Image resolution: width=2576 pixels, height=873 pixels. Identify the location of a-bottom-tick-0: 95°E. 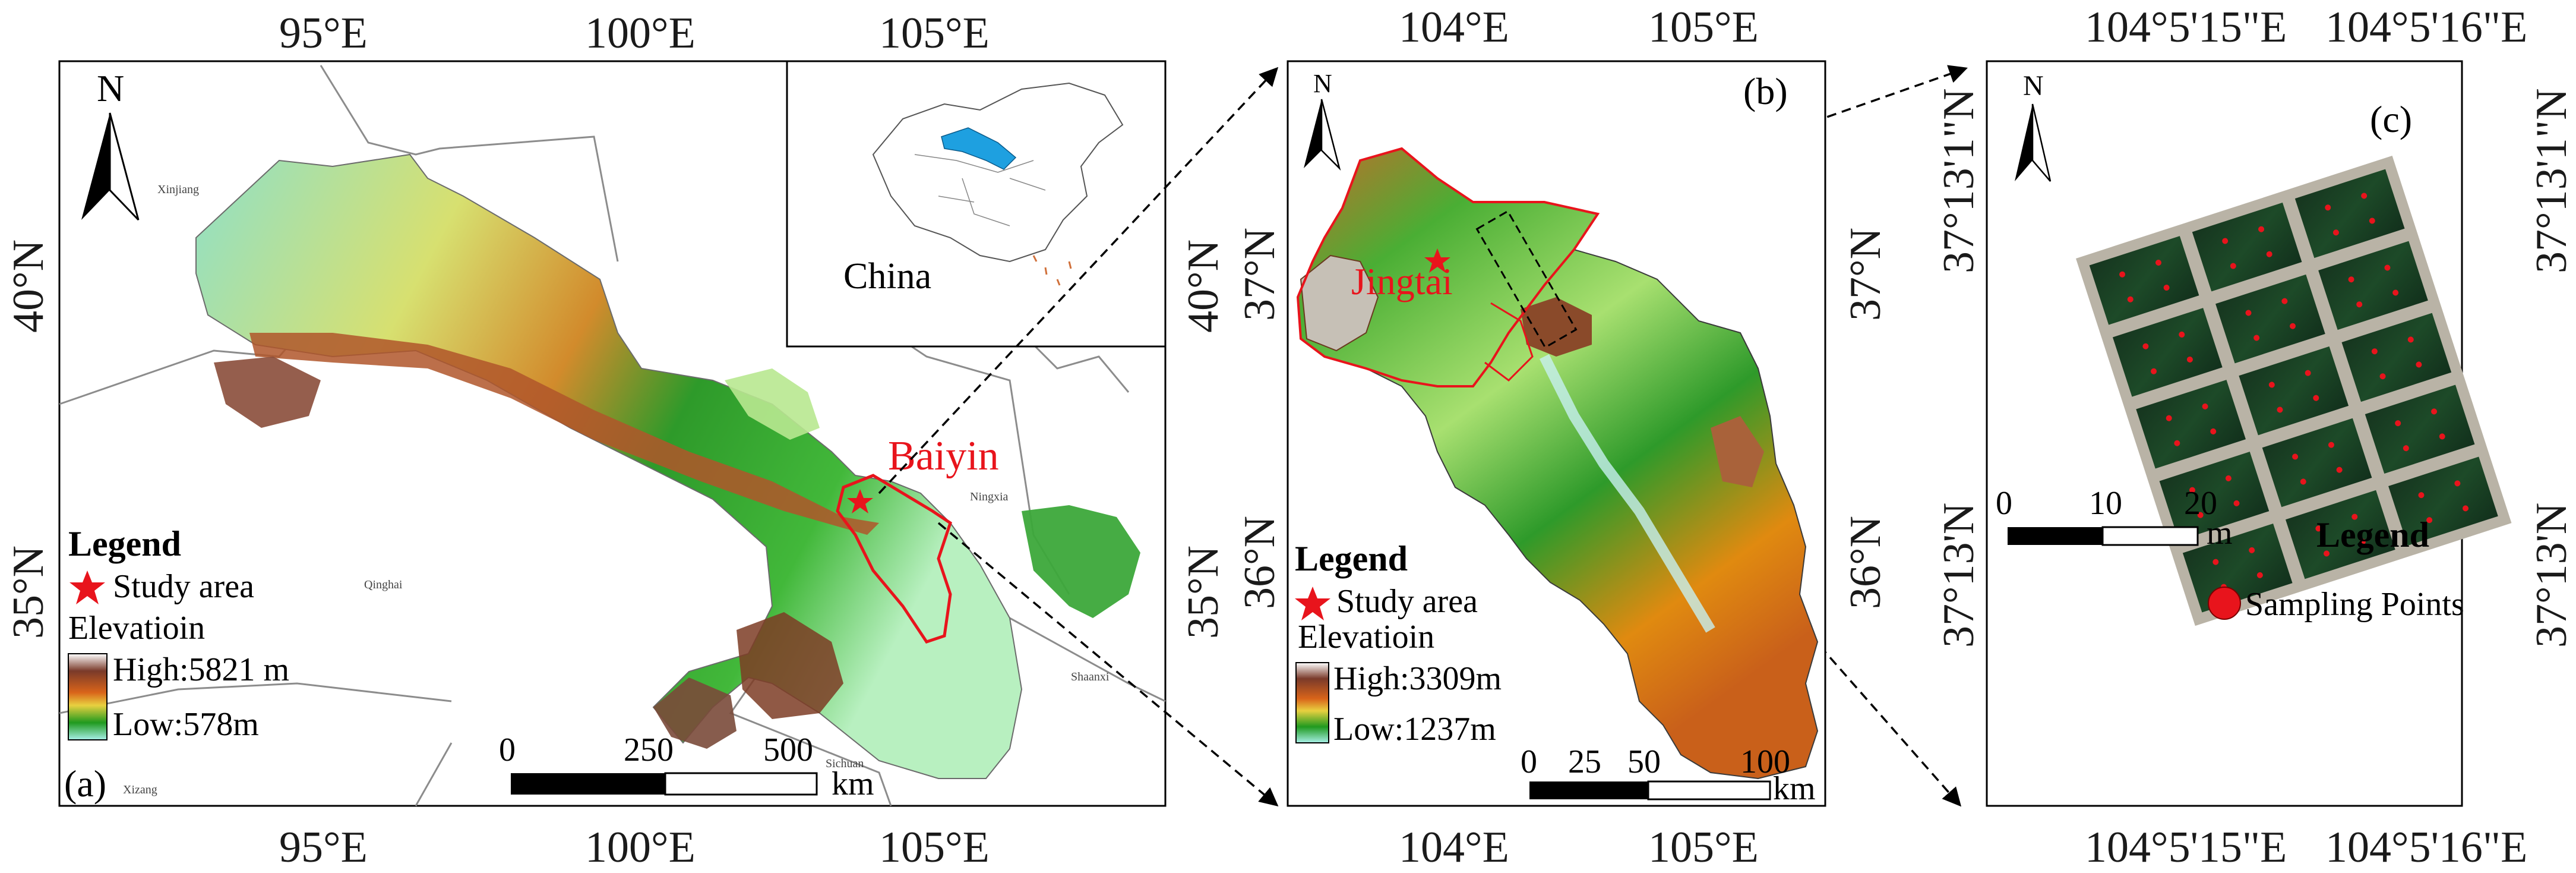
(323, 848).